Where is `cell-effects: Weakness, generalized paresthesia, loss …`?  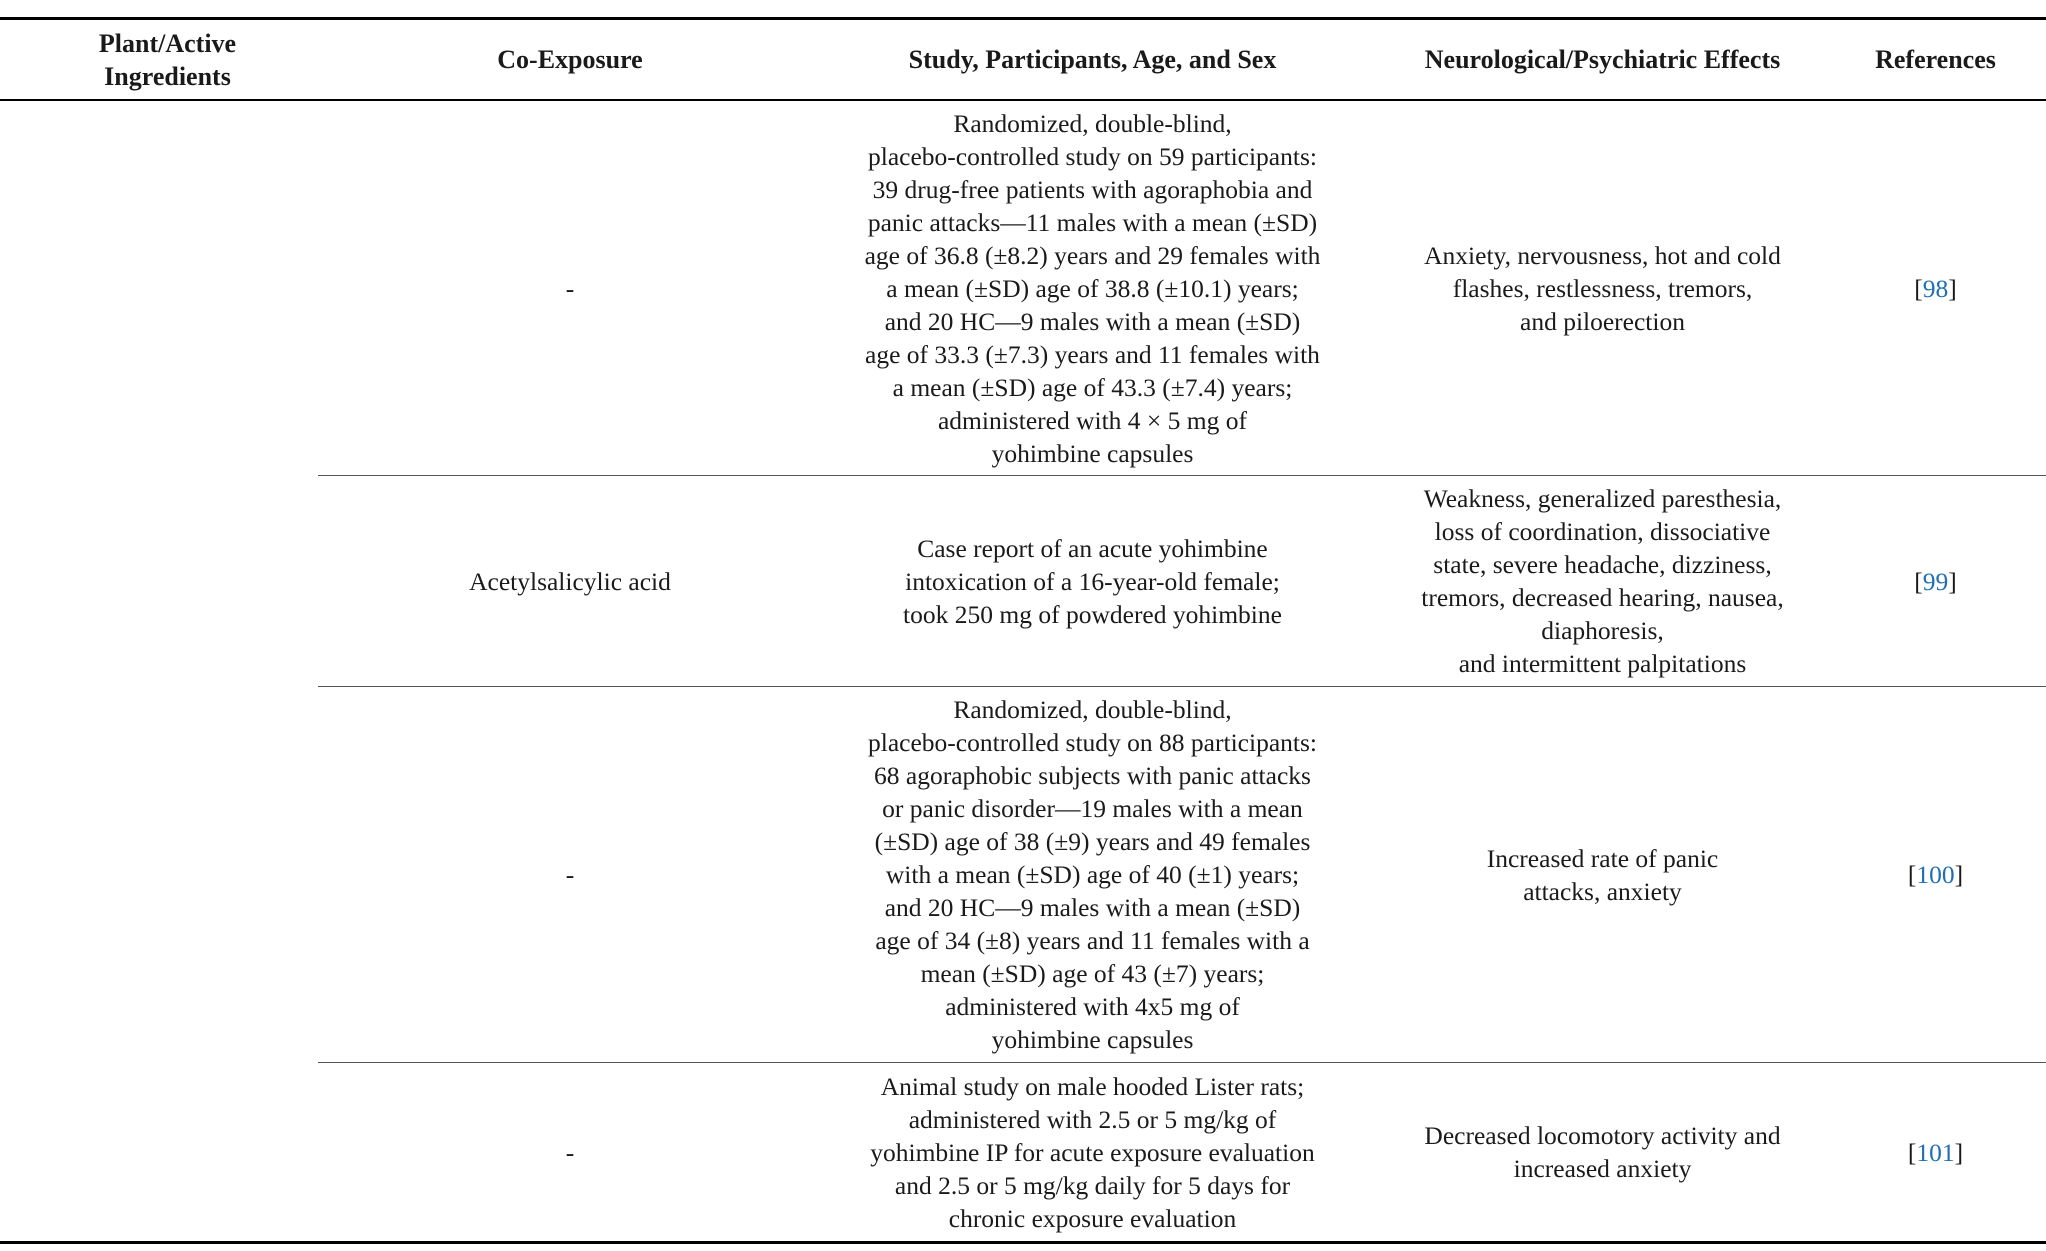
cell-effects: Weakness, generalized paresthesia, loss … is located at coordinates (1602, 581).